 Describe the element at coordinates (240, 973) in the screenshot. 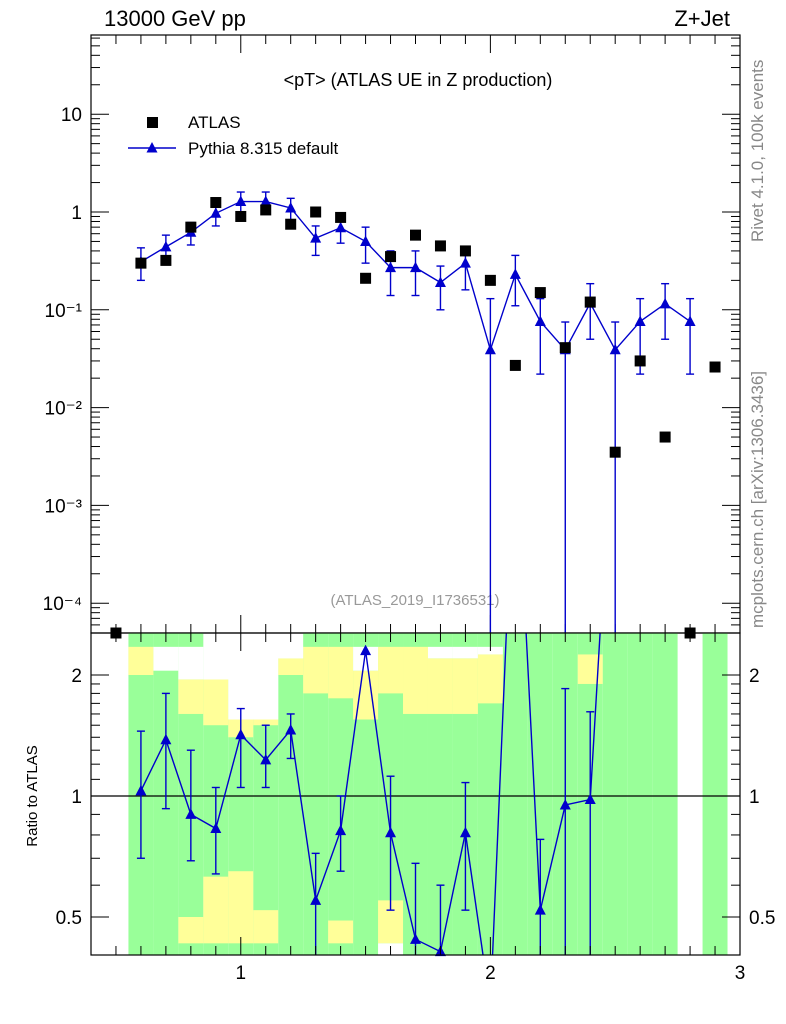

I see `ratio-x-tick-label: 1` at that location.